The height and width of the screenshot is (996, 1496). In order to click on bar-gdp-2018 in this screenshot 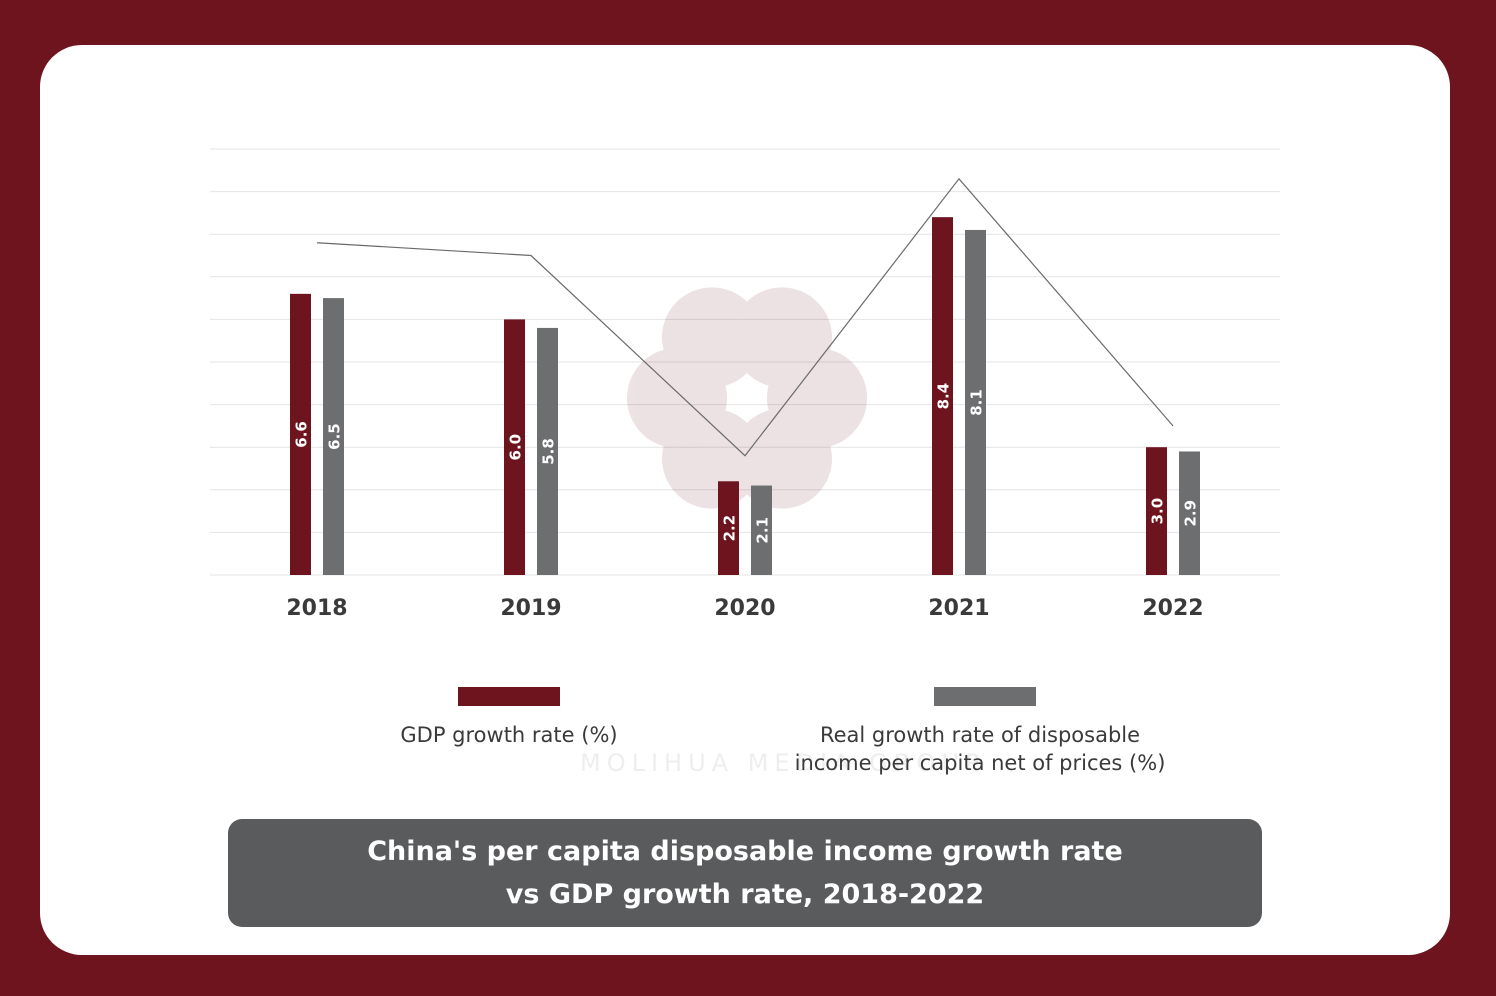, I will do `click(300, 434)`.